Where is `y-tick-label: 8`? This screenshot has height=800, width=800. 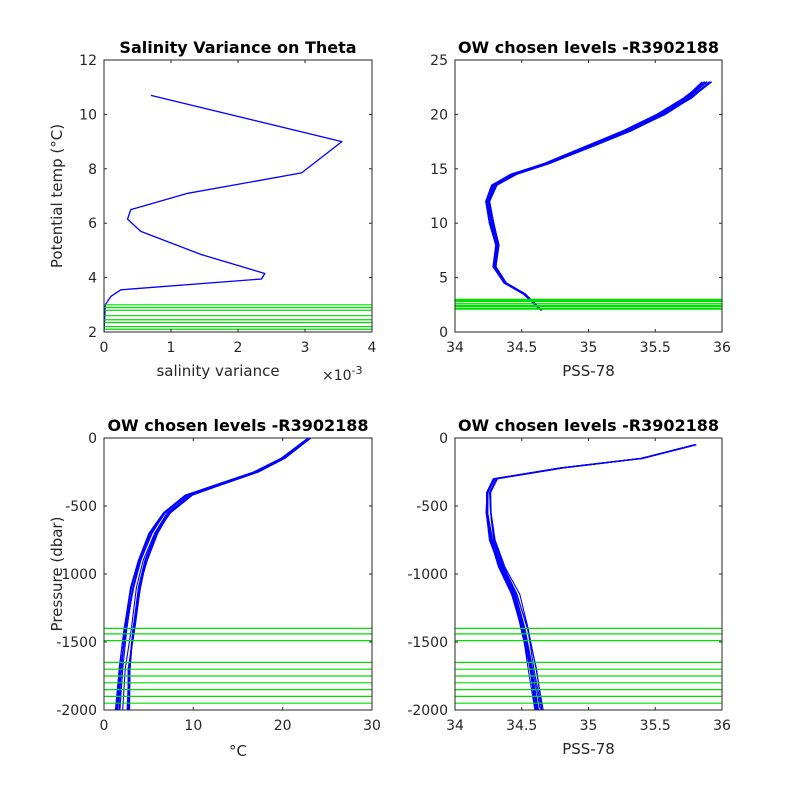
y-tick-label: 8 is located at coordinates (92, 170).